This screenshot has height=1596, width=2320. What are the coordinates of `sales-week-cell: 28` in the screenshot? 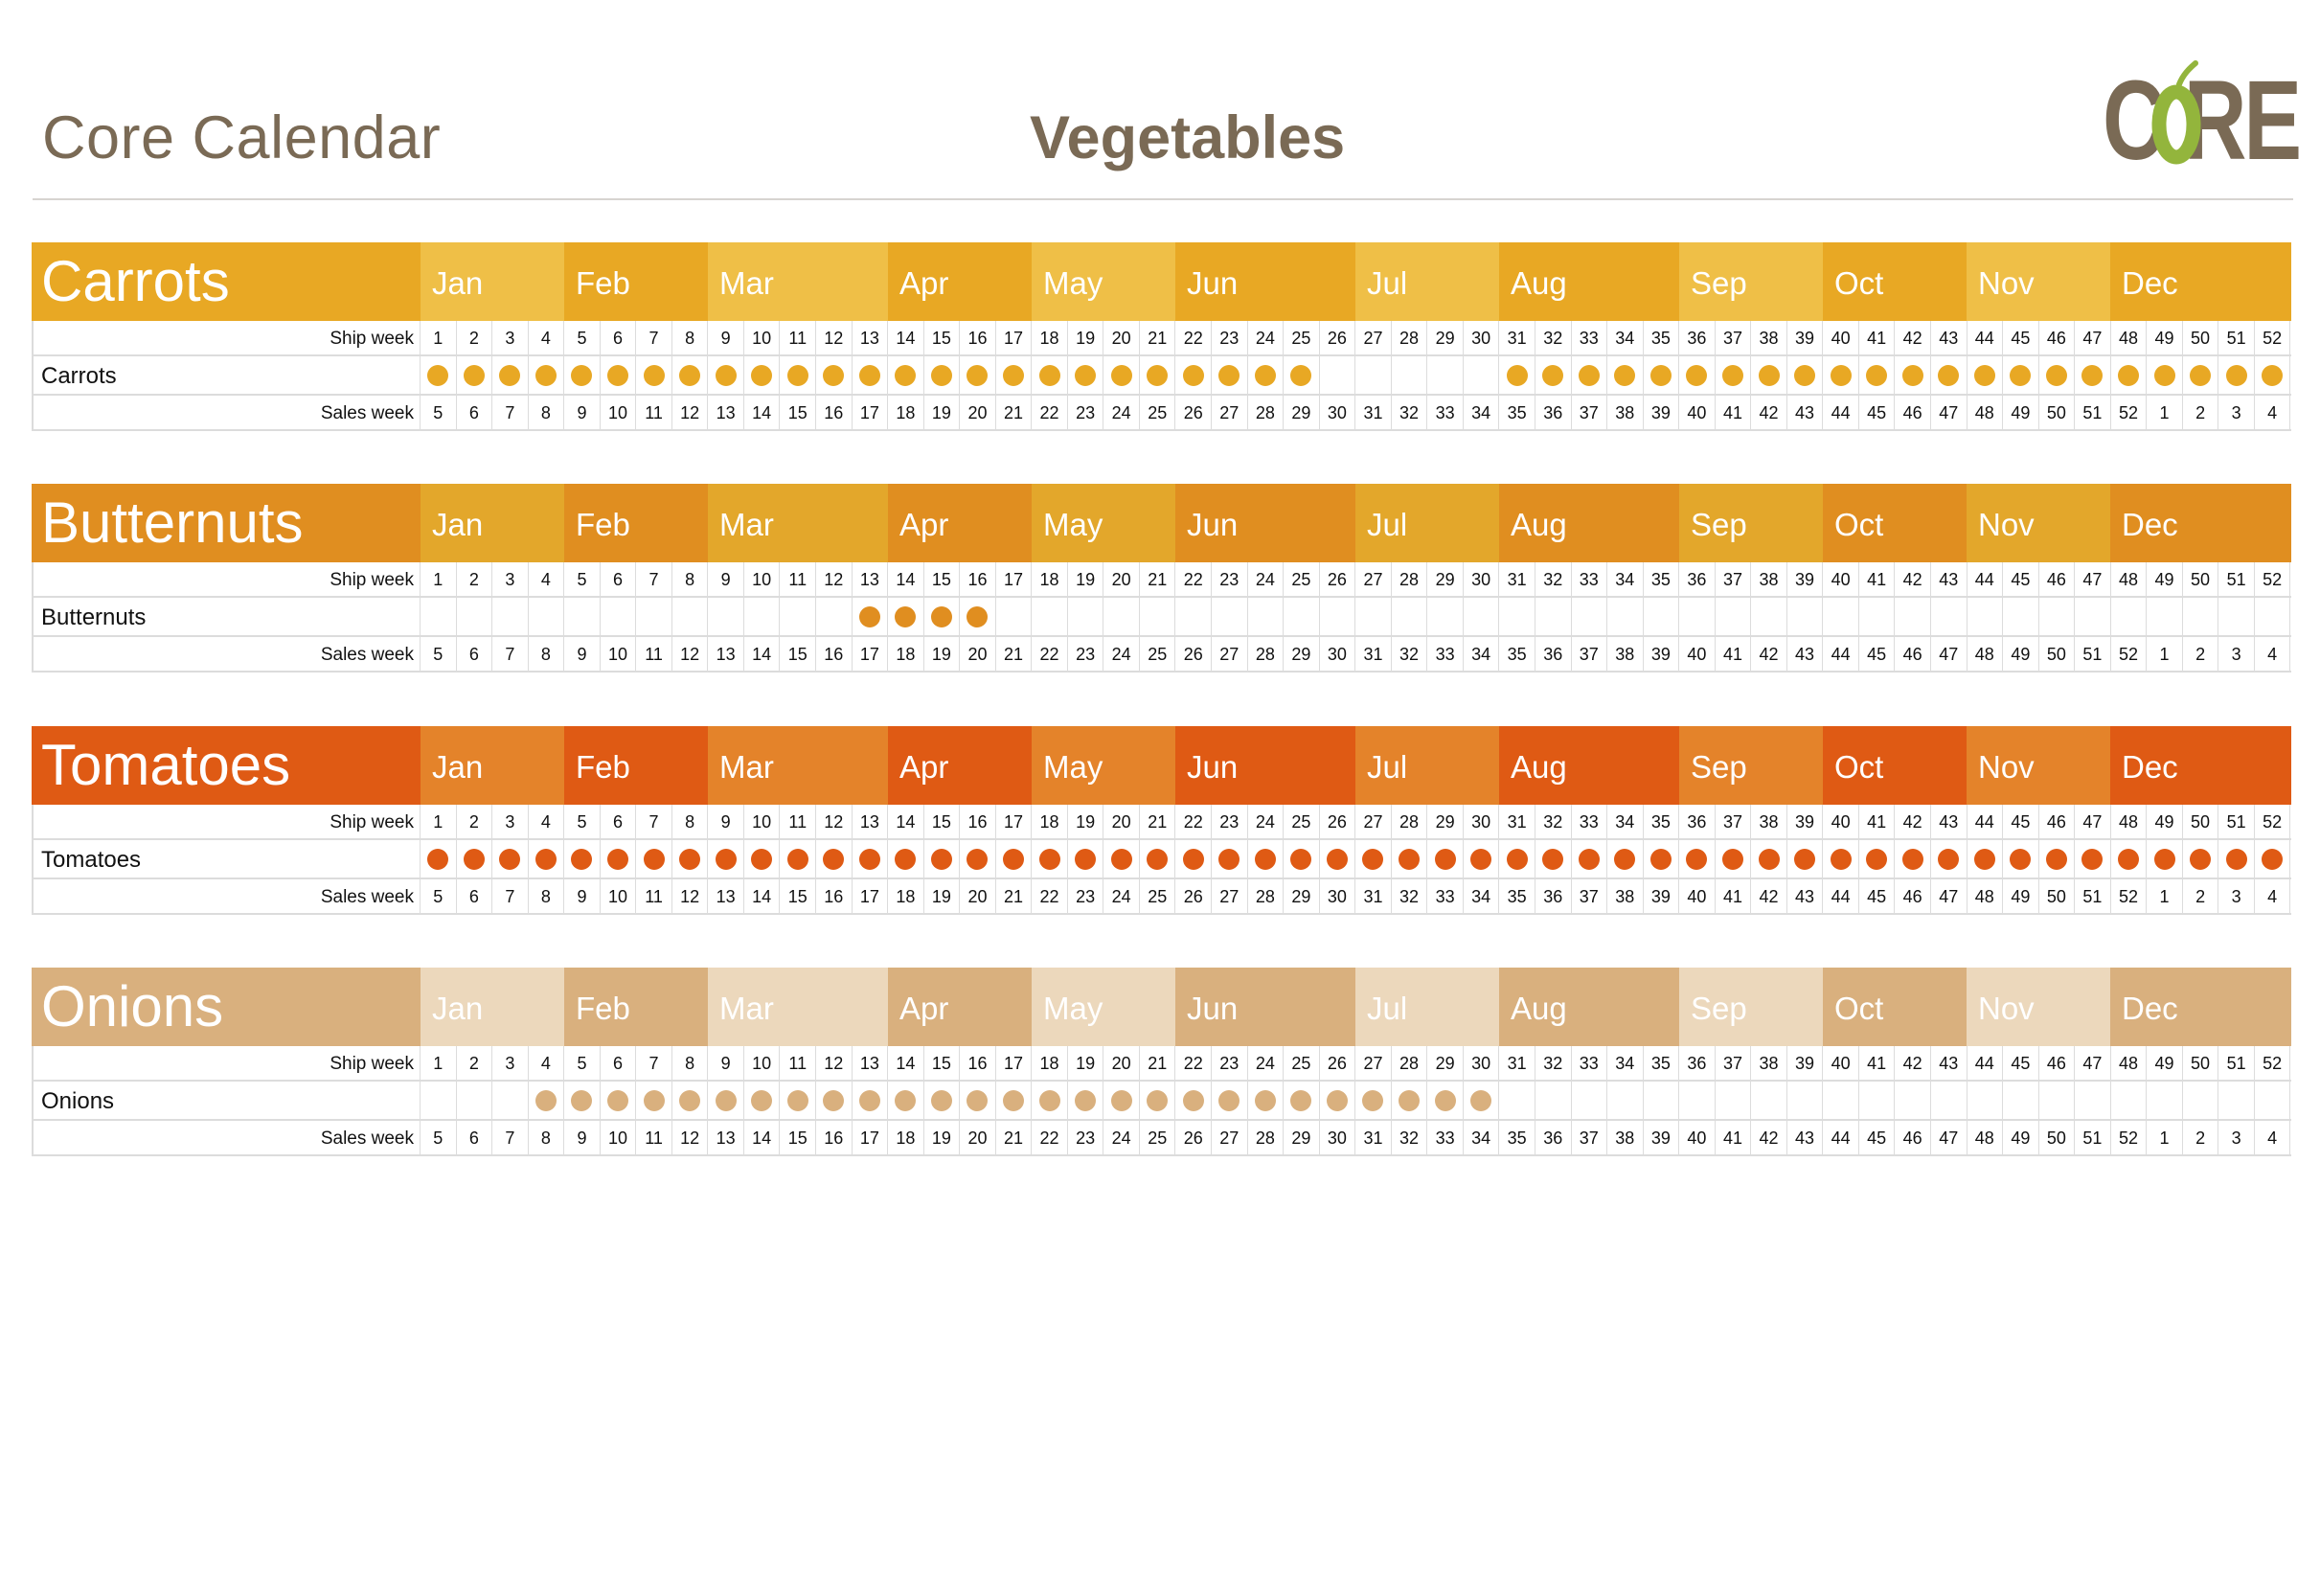 It's located at (1266, 896).